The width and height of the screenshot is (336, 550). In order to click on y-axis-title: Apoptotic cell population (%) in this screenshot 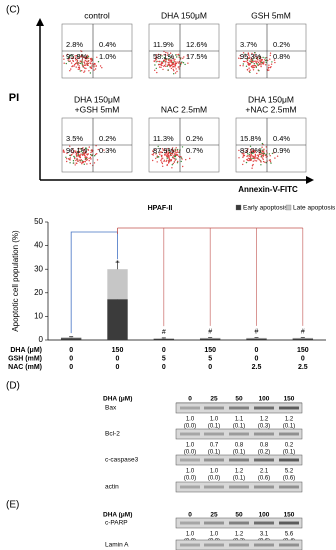, I will do `click(15, 281)`.